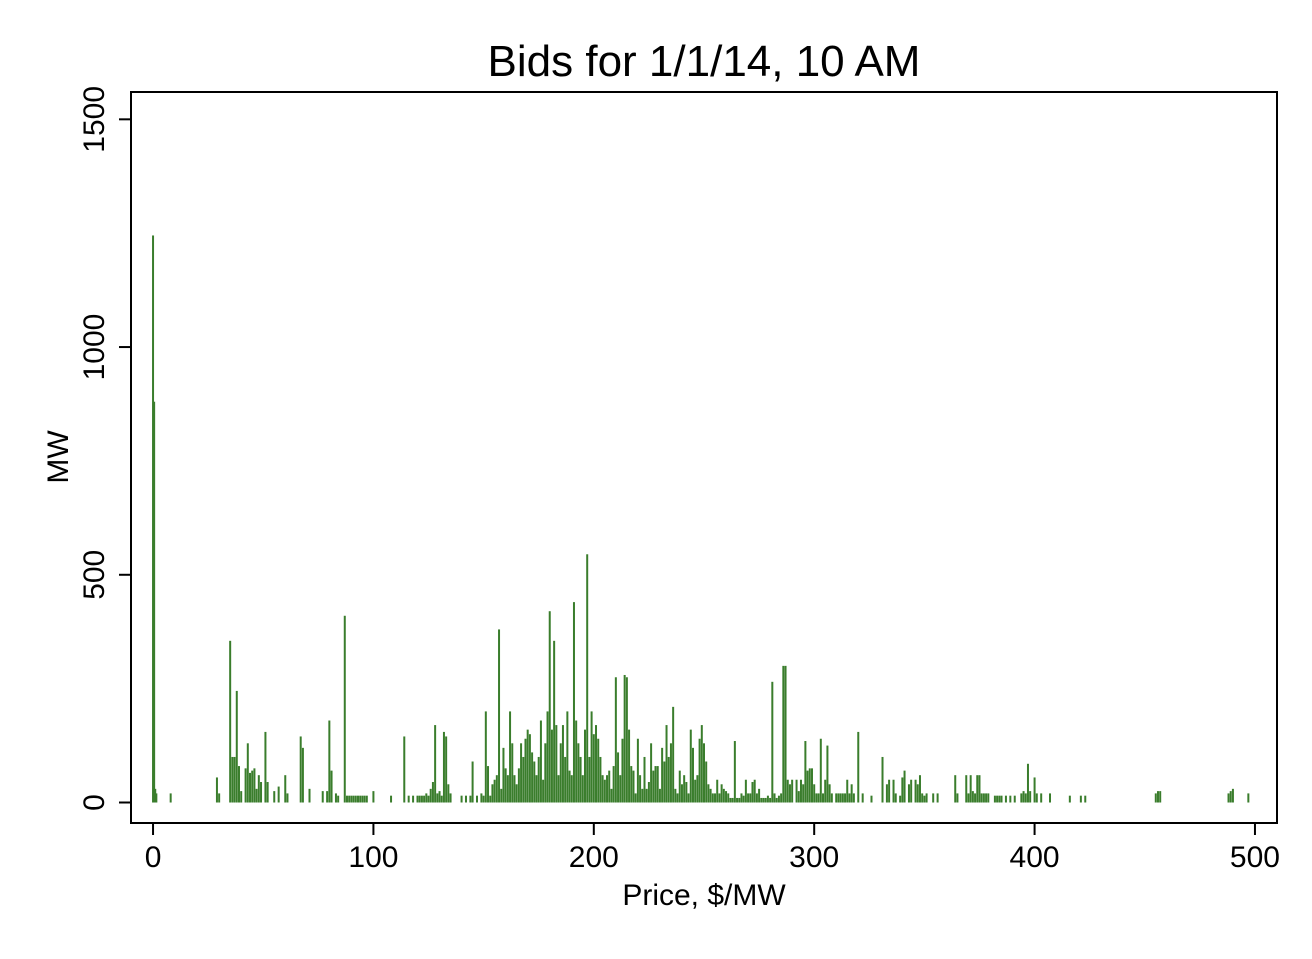 Image resolution: width=1312 pixels, height=959 pixels. Describe the element at coordinates (373, 857) in the screenshot. I see `x-tick-label: 100` at that location.